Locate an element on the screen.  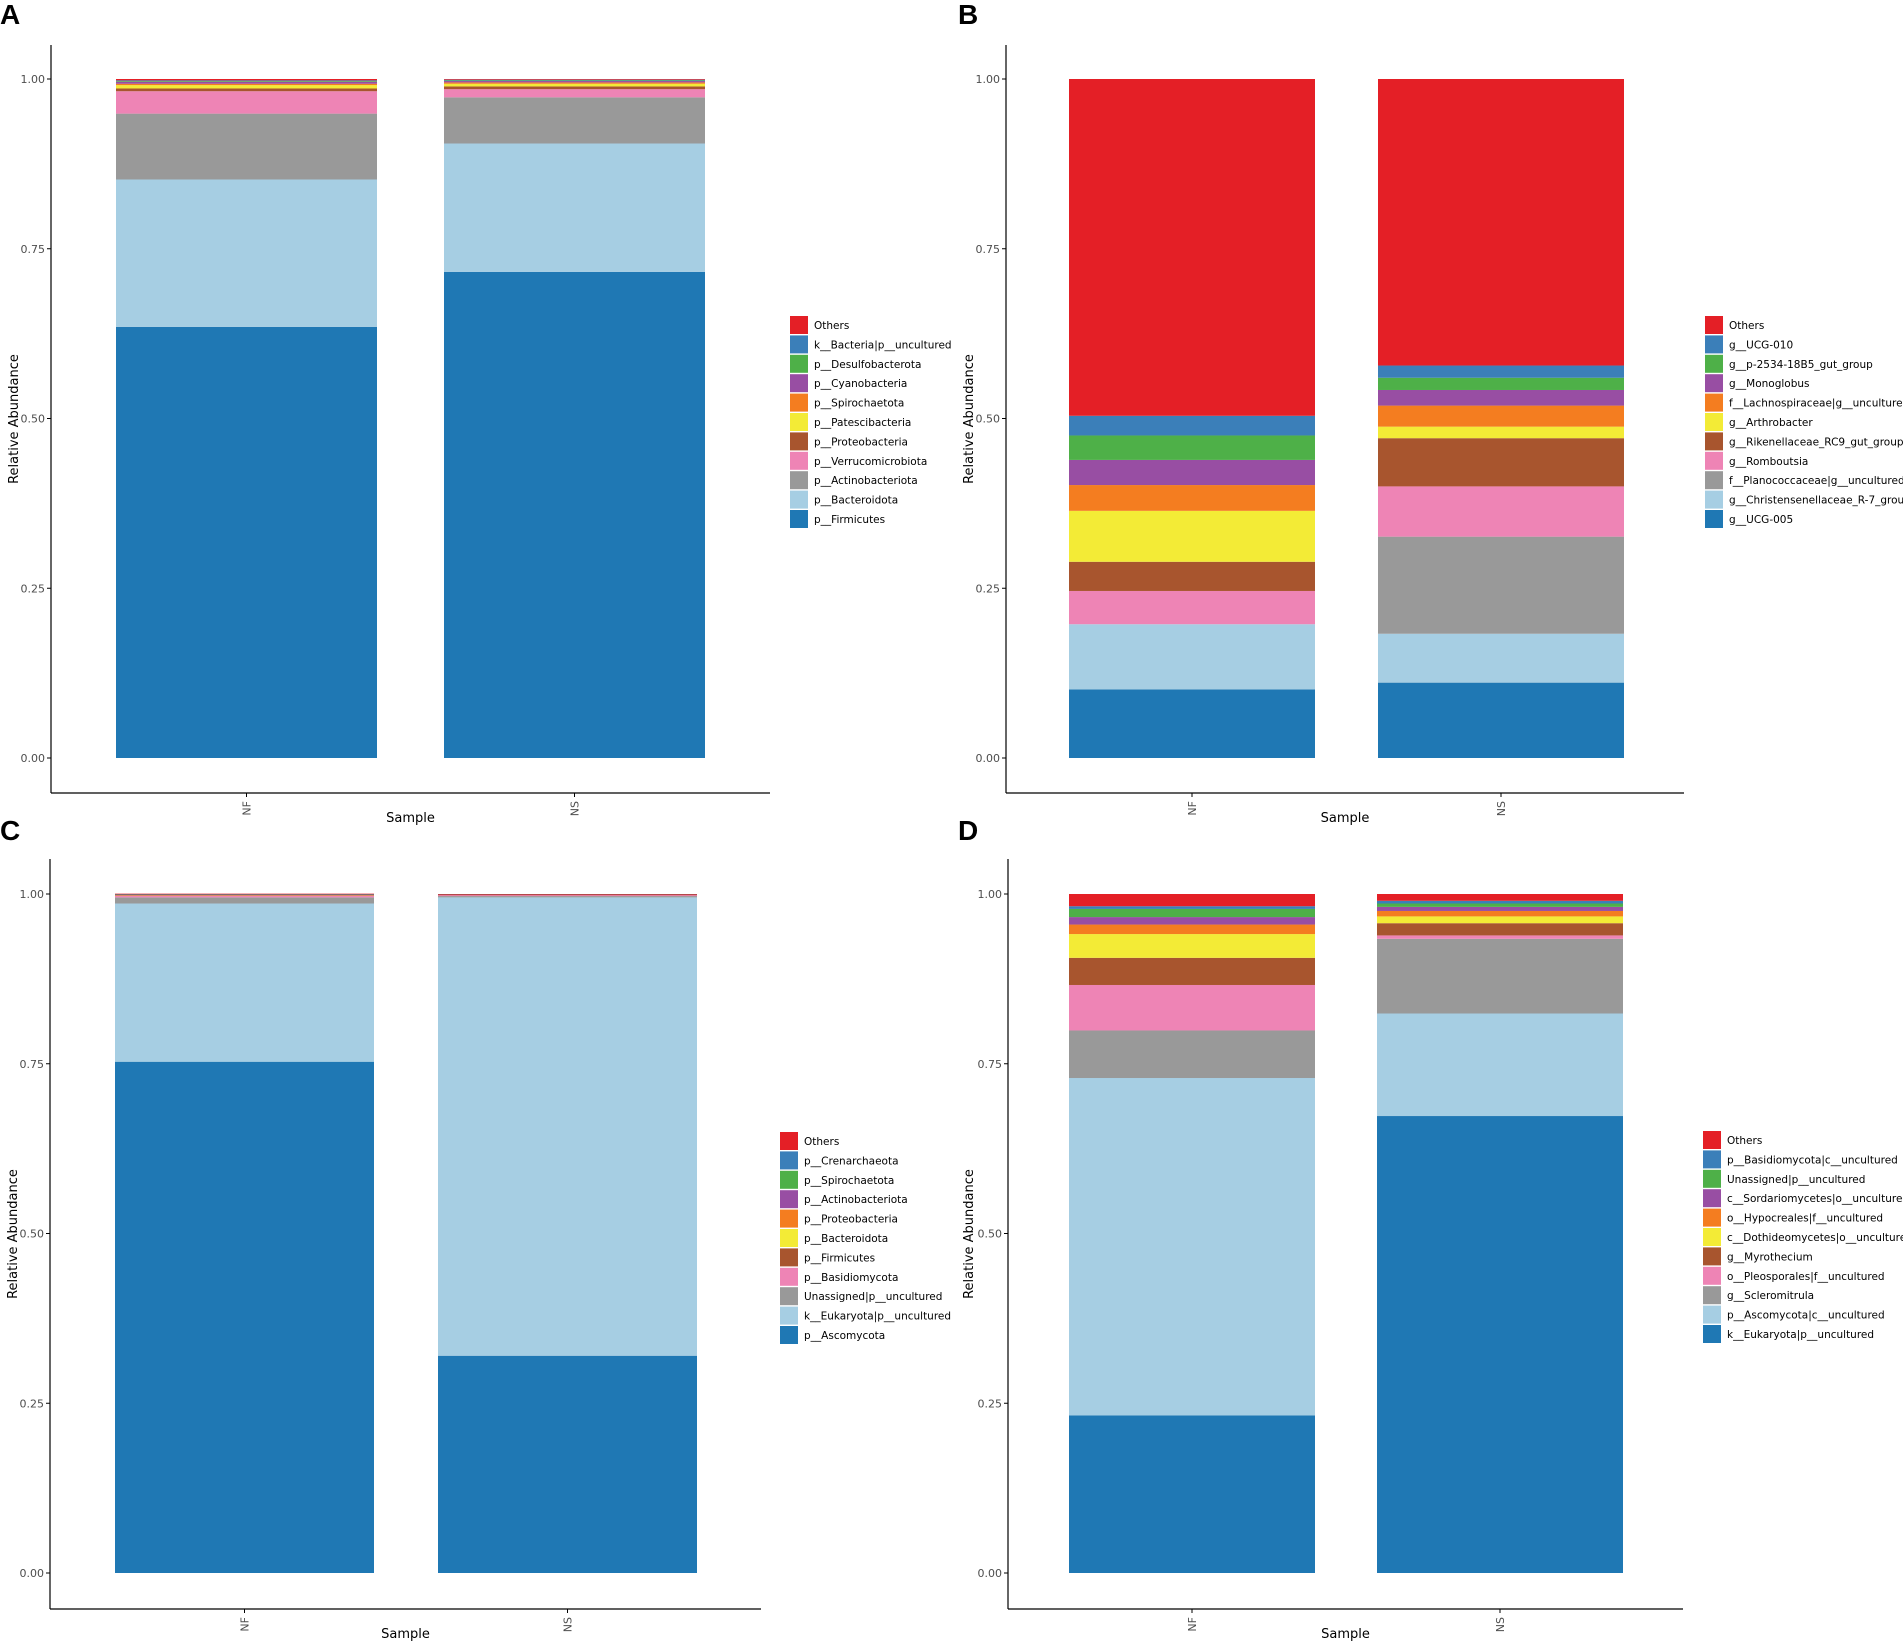
legend-label: p__Cyanobacteria is located at coordinates (860, 384).